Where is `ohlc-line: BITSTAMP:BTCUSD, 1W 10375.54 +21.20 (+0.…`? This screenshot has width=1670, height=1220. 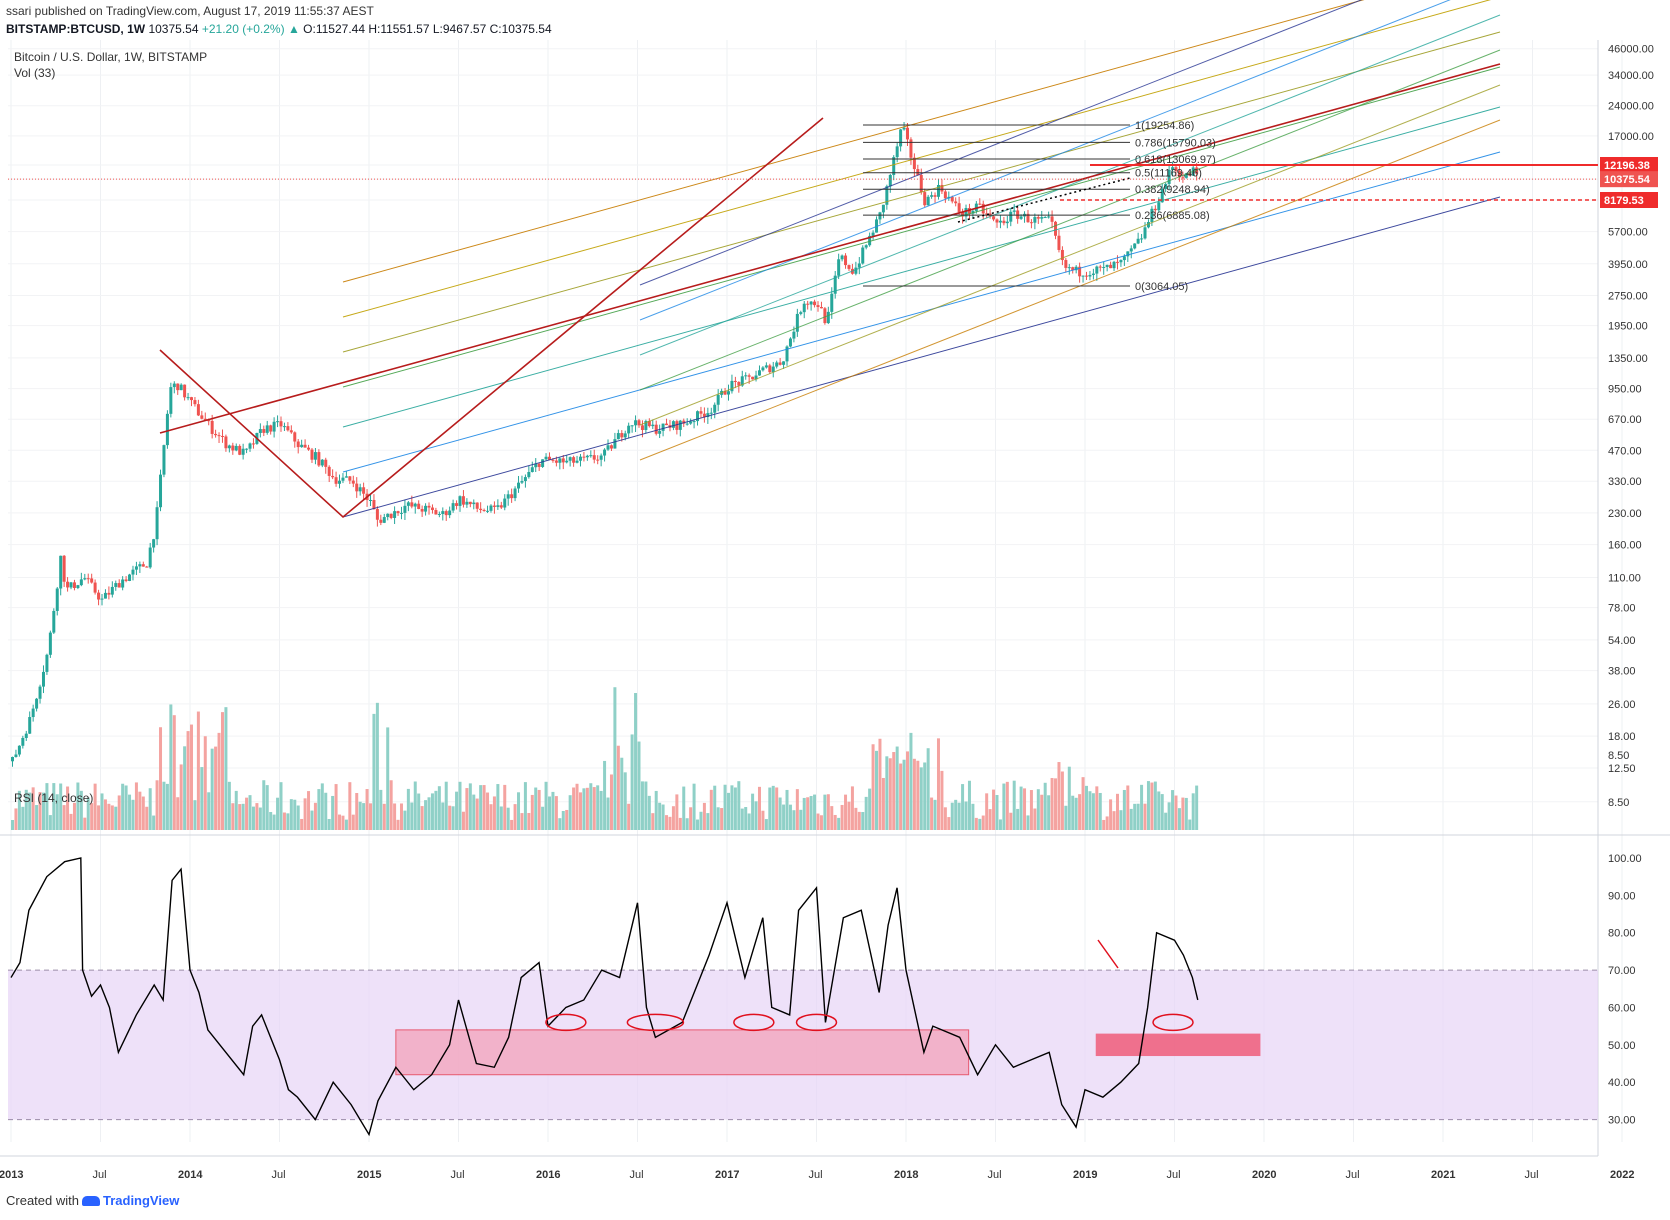 ohlc-line: BITSTAMP:BTCUSD, 1W 10375.54 +21.20 (+0.… is located at coordinates (279, 29).